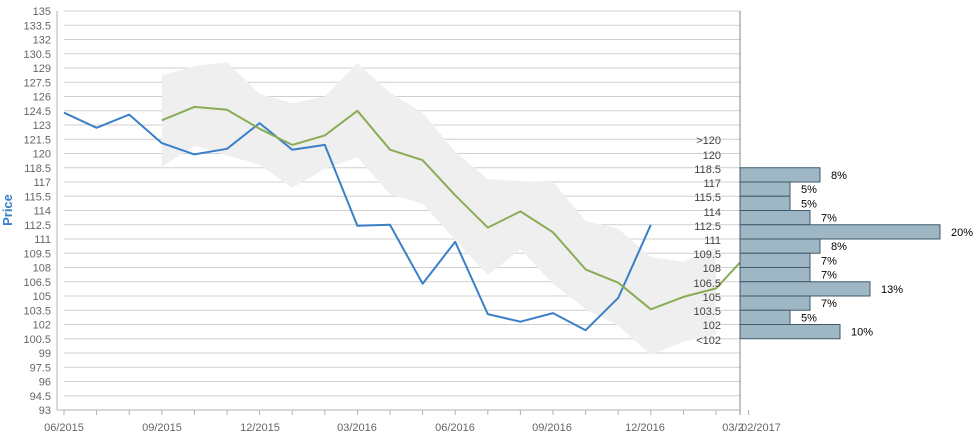  Describe the element at coordinates (712, 241) in the screenshot. I see `histogram-bin-label: 111` at that location.